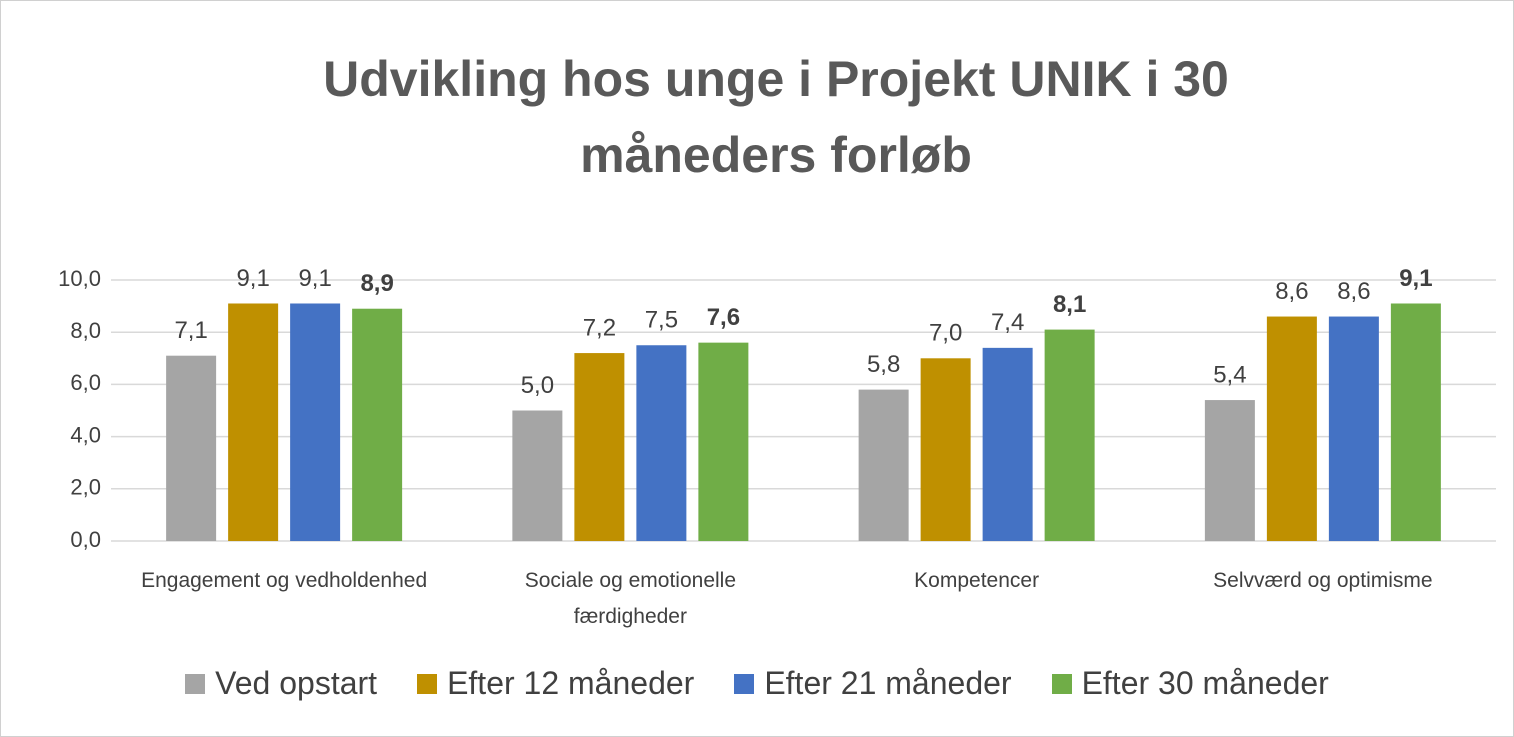  What do you see at coordinates (537, 385) in the screenshot?
I see `data-label: 5,0` at bounding box center [537, 385].